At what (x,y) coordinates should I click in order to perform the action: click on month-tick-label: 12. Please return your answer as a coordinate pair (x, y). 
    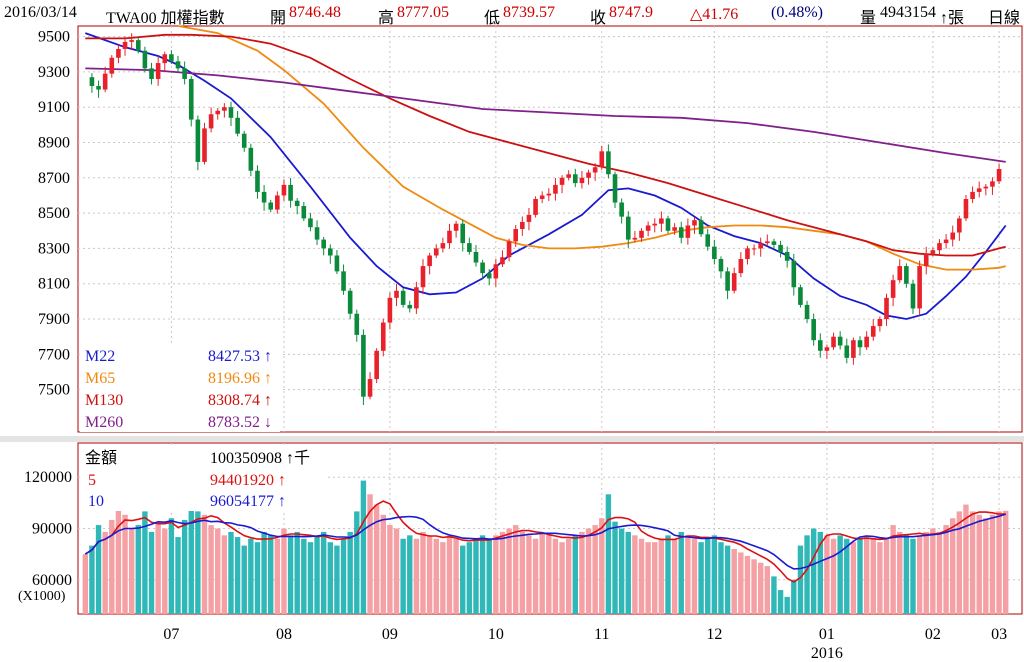
    Looking at the image, I should click on (714, 634).